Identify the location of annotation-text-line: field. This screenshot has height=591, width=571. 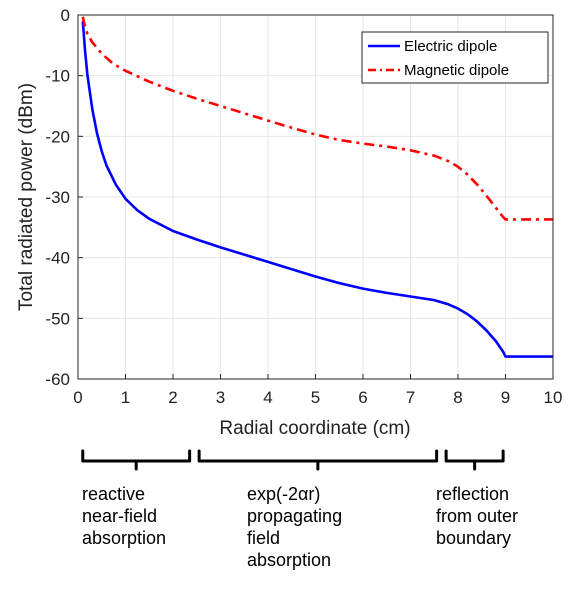
(263, 538).